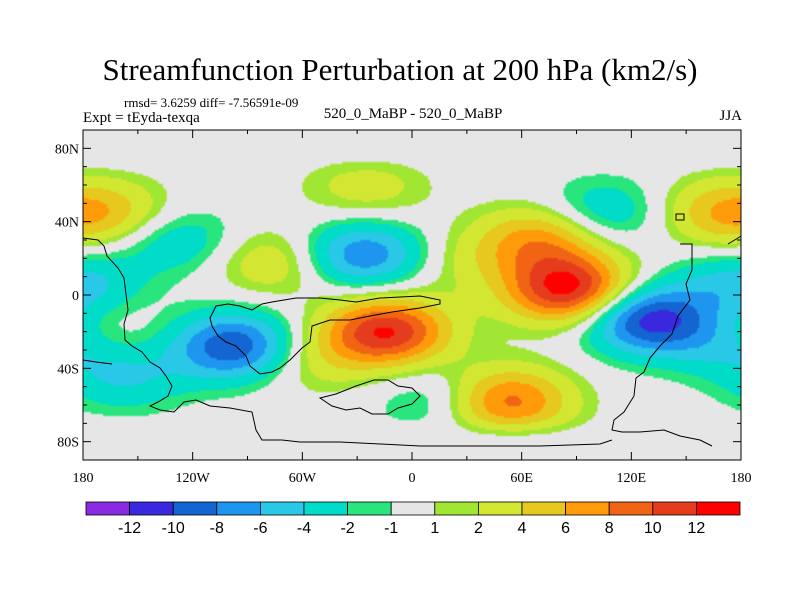 This screenshot has height=600, width=800. Describe the element at coordinates (217, 528) in the screenshot. I see `colorbar-label: -8` at that location.